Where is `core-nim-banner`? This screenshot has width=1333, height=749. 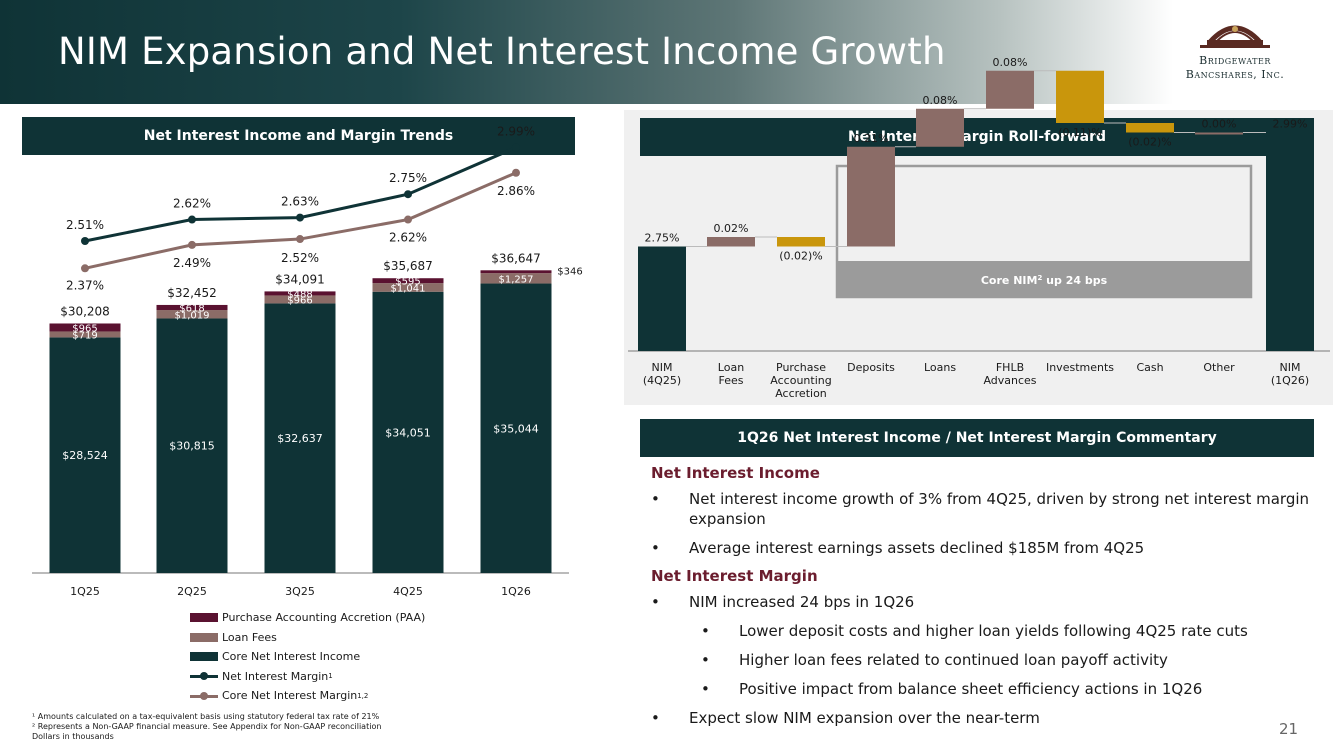
core-nim-banner is located at coordinates (1044, 279).